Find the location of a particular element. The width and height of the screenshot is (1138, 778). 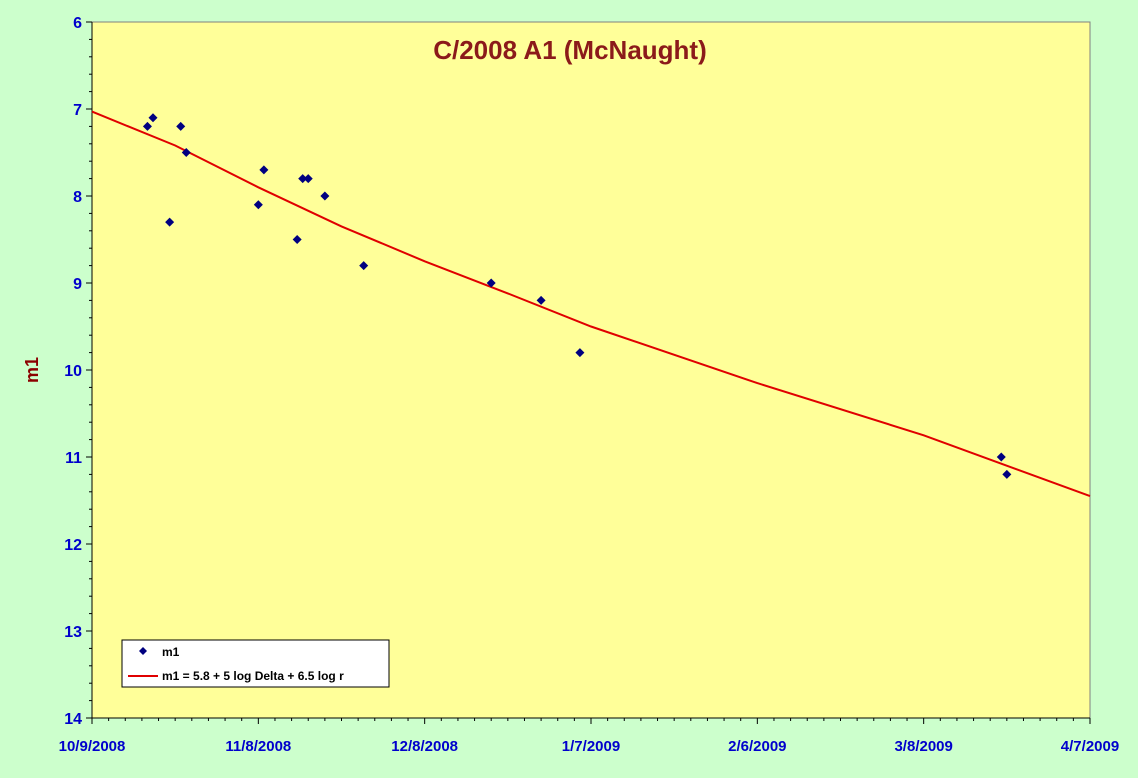

x-tick-label: 2/6/2009 is located at coordinates (757, 746).